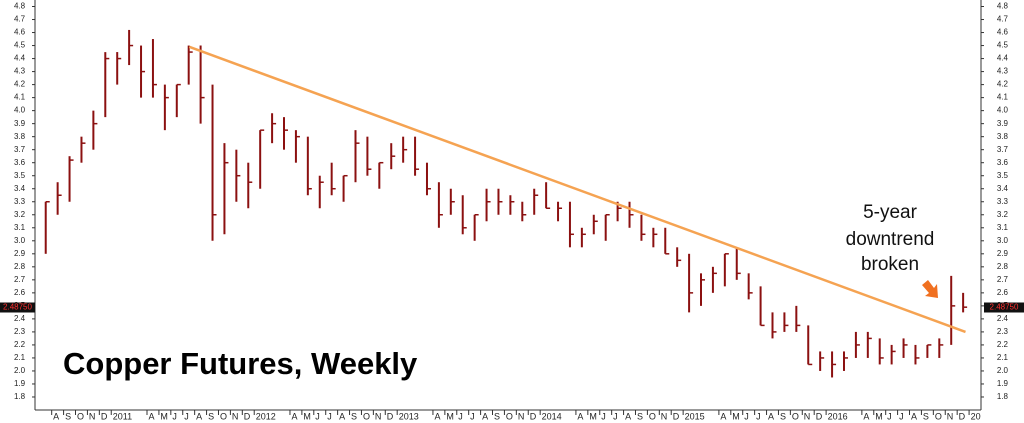 The width and height of the screenshot is (1024, 423). What do you see at coordinates (890, 212) in the screenshot?
I see `annotation: 5-year` at bounding box center [890, 212].